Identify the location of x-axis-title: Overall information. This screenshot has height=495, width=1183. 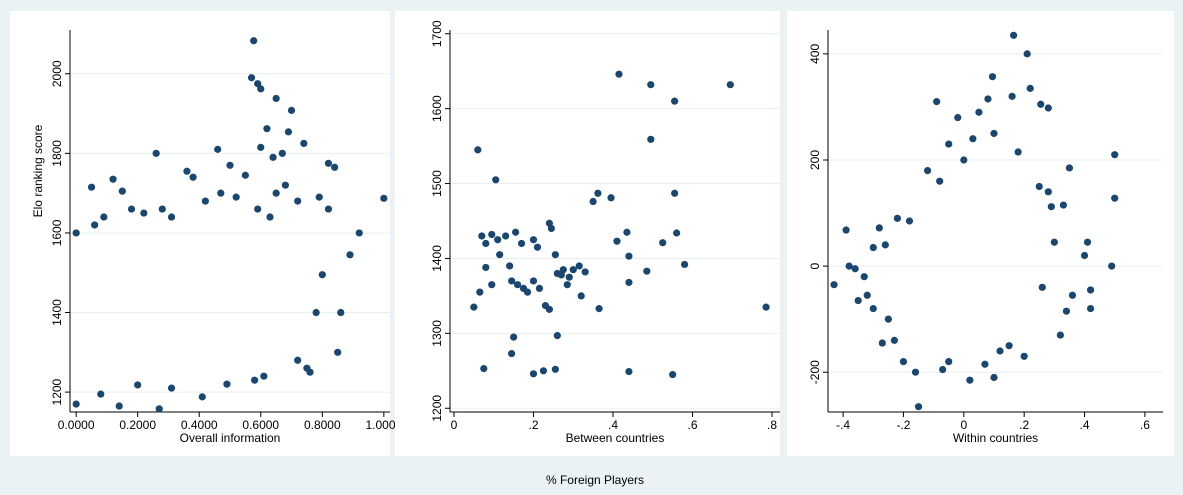
(230, 438).